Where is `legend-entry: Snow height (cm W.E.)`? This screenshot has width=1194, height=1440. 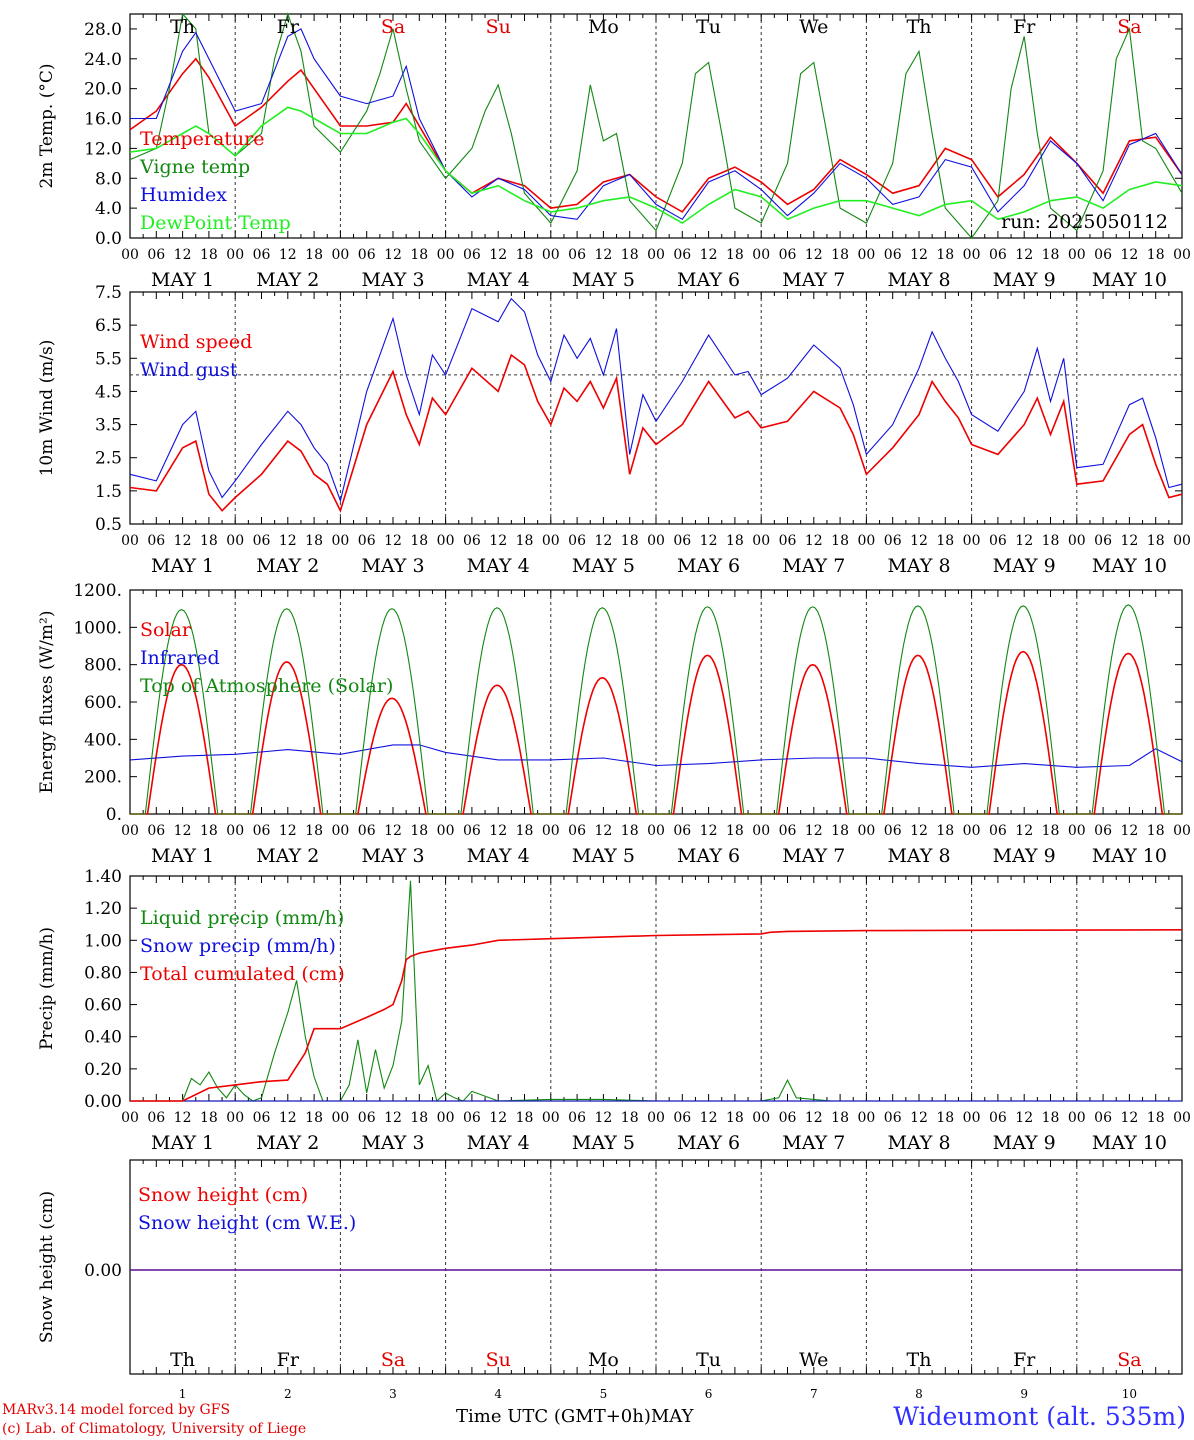 legend-entry: Snow height (cm W.E.) is located at coordinates (247, 1223).